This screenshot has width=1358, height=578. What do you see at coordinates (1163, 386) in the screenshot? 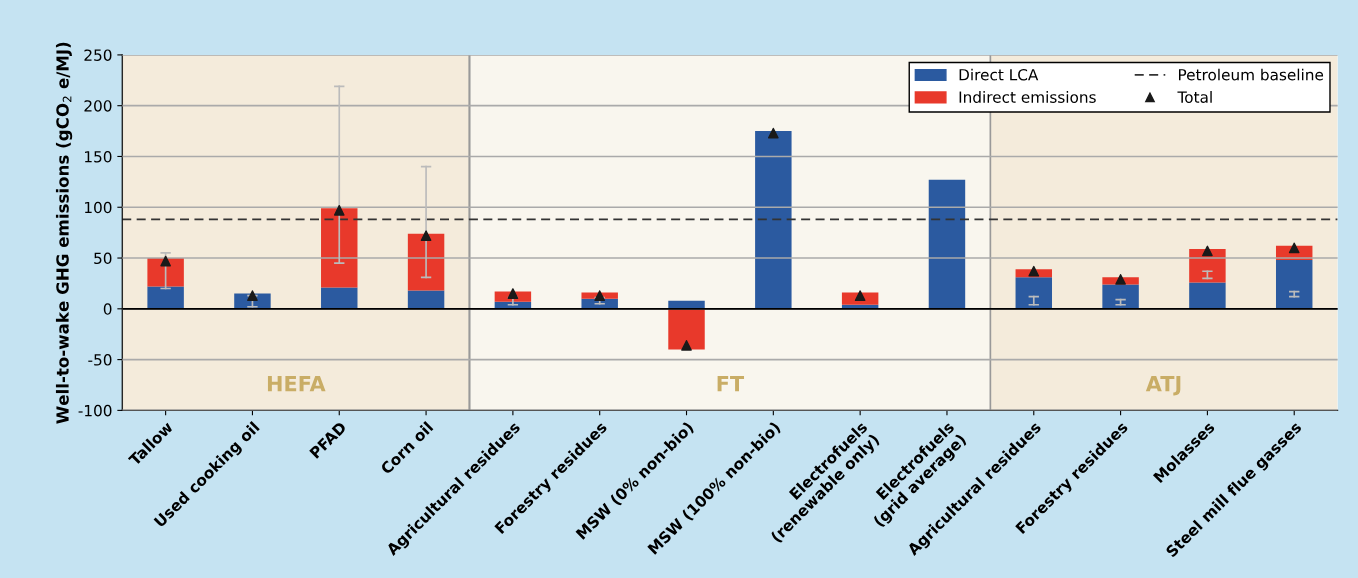
I see `annotation: ATJ` at bounding box center [1163, 386].